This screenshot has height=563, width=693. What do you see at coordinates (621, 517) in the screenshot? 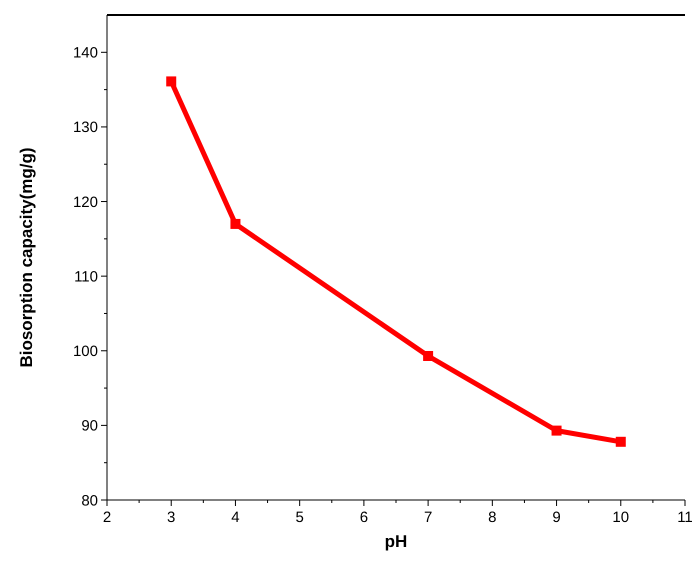
I see `x-tick-label: 10` at bounding box center [621, 517].